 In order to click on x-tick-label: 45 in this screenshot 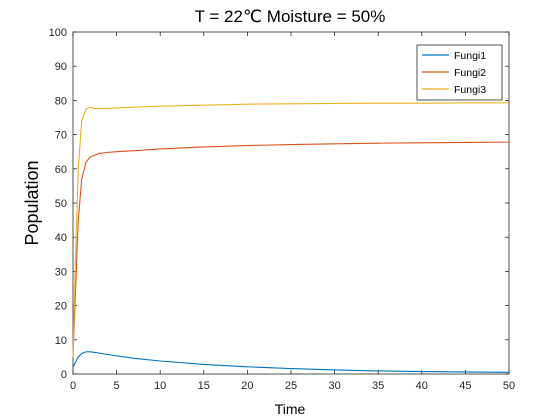, I will do `click(465, 386)`.